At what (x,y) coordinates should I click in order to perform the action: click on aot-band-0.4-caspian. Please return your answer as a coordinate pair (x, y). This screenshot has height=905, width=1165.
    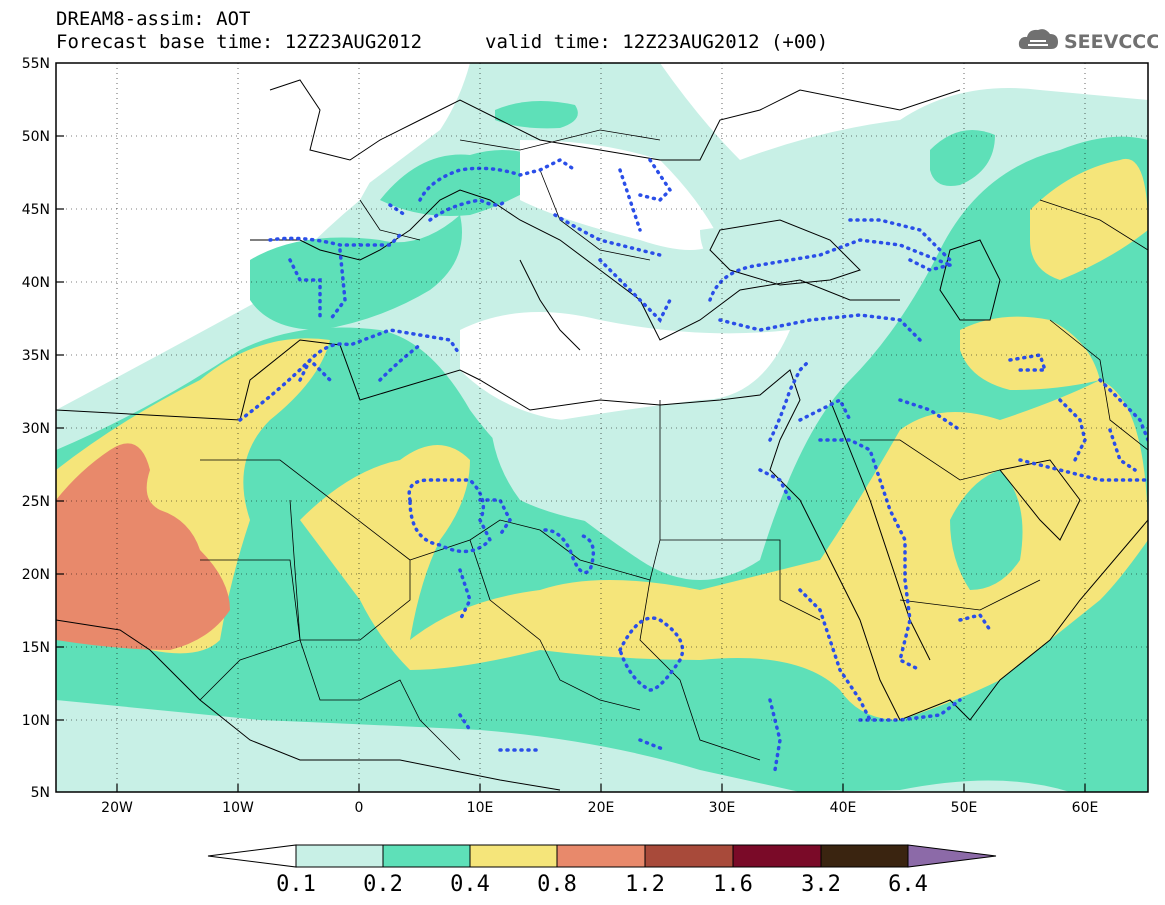
    Looking at the image, I should click on (1089, 219).